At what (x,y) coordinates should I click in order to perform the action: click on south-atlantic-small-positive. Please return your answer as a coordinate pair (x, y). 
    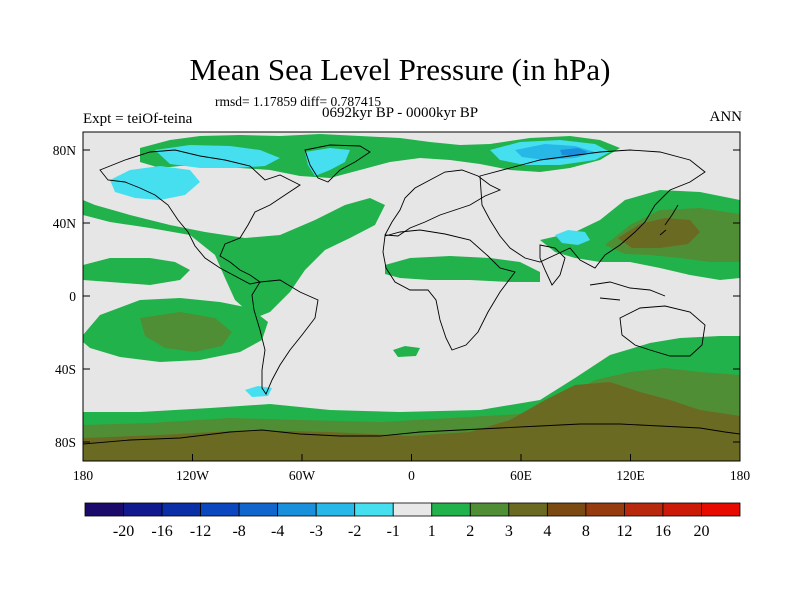
    Looking at the image, I should click on (406, 351).